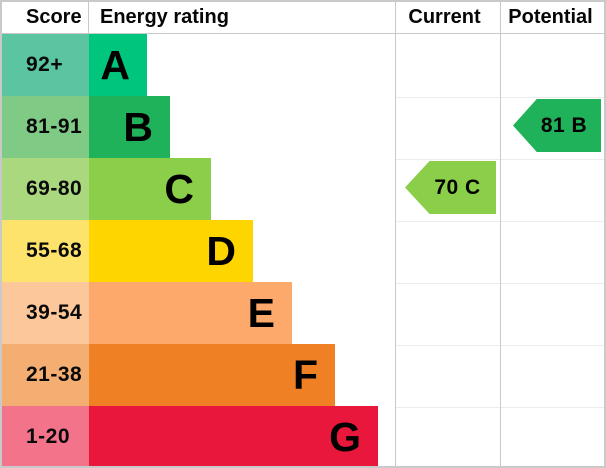 Image resolution: width=606 pixels, height=468 pixels. What do you see at coordinates (54, 188) in the screenshot?
I see `score-range-label: 69-80` at bounding box center [54, 188].